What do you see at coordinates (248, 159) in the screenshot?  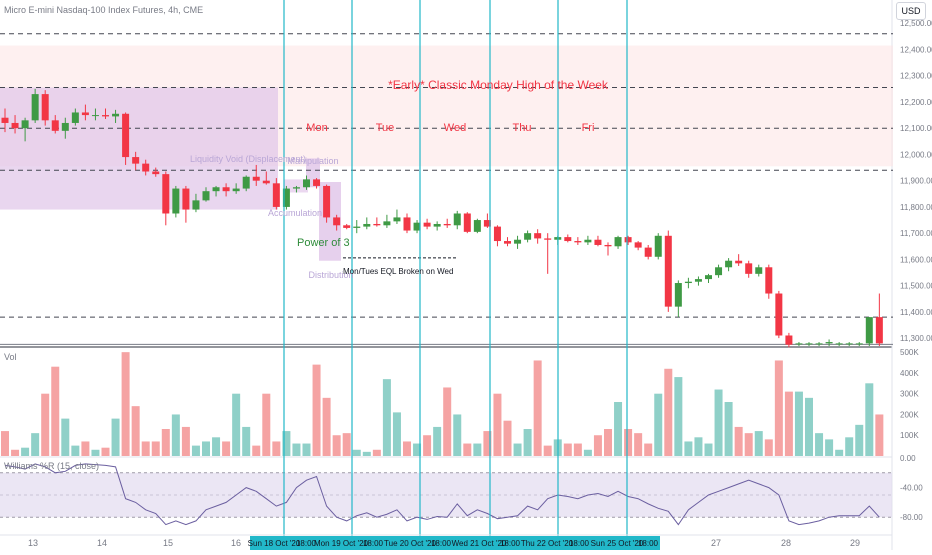 I see `liquidity-void-label: Liquidity Void (Displacement)` at bounding box center [248, 159].